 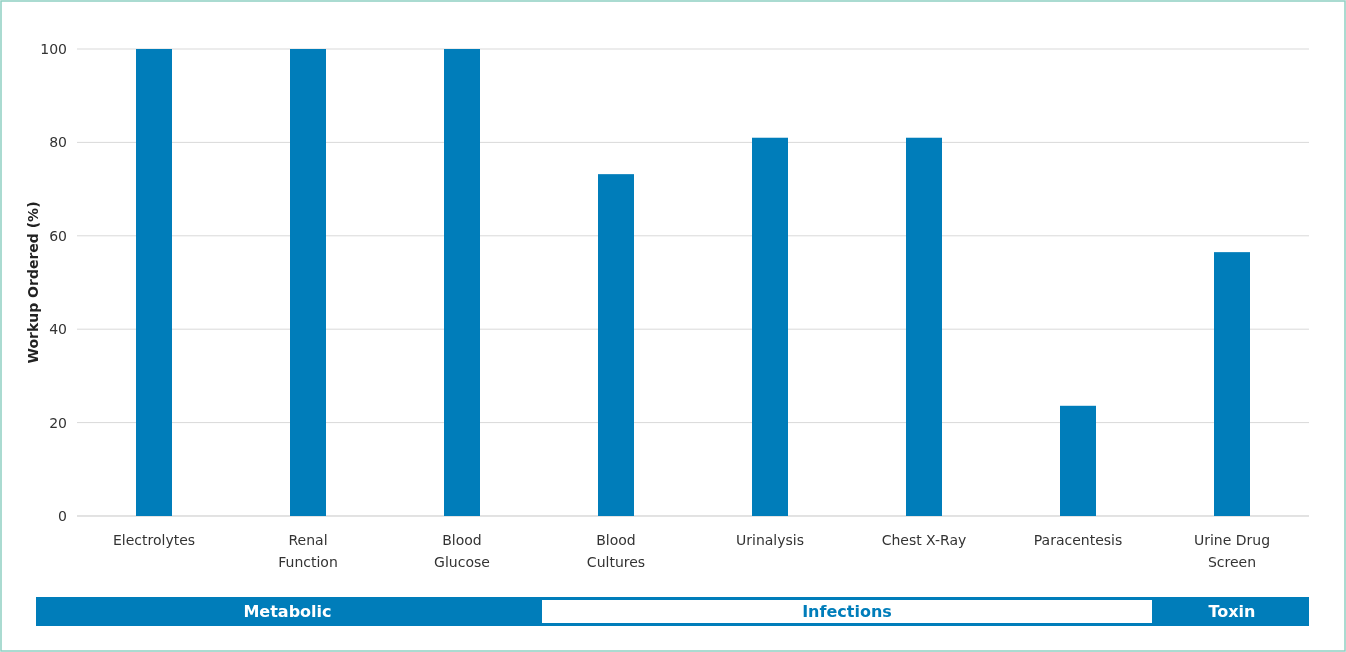 I want to click on x-tick-label: Urine Drug Screen, so click(x=1232, y=551).